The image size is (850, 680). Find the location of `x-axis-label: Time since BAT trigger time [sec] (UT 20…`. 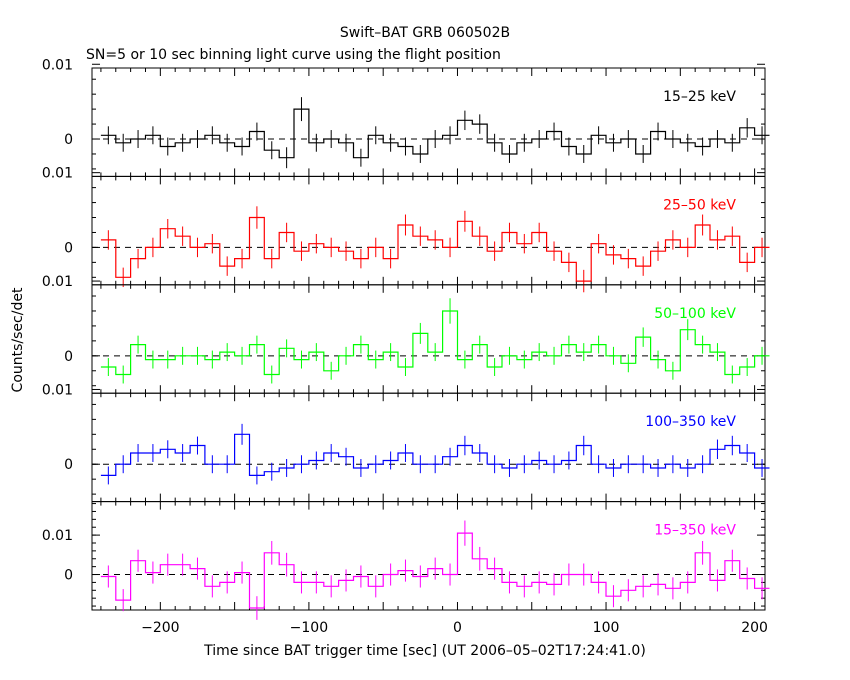

x-axis-label: Time since BAT trigger time [sec] (UT 20… is located at coordinates (424, 651).